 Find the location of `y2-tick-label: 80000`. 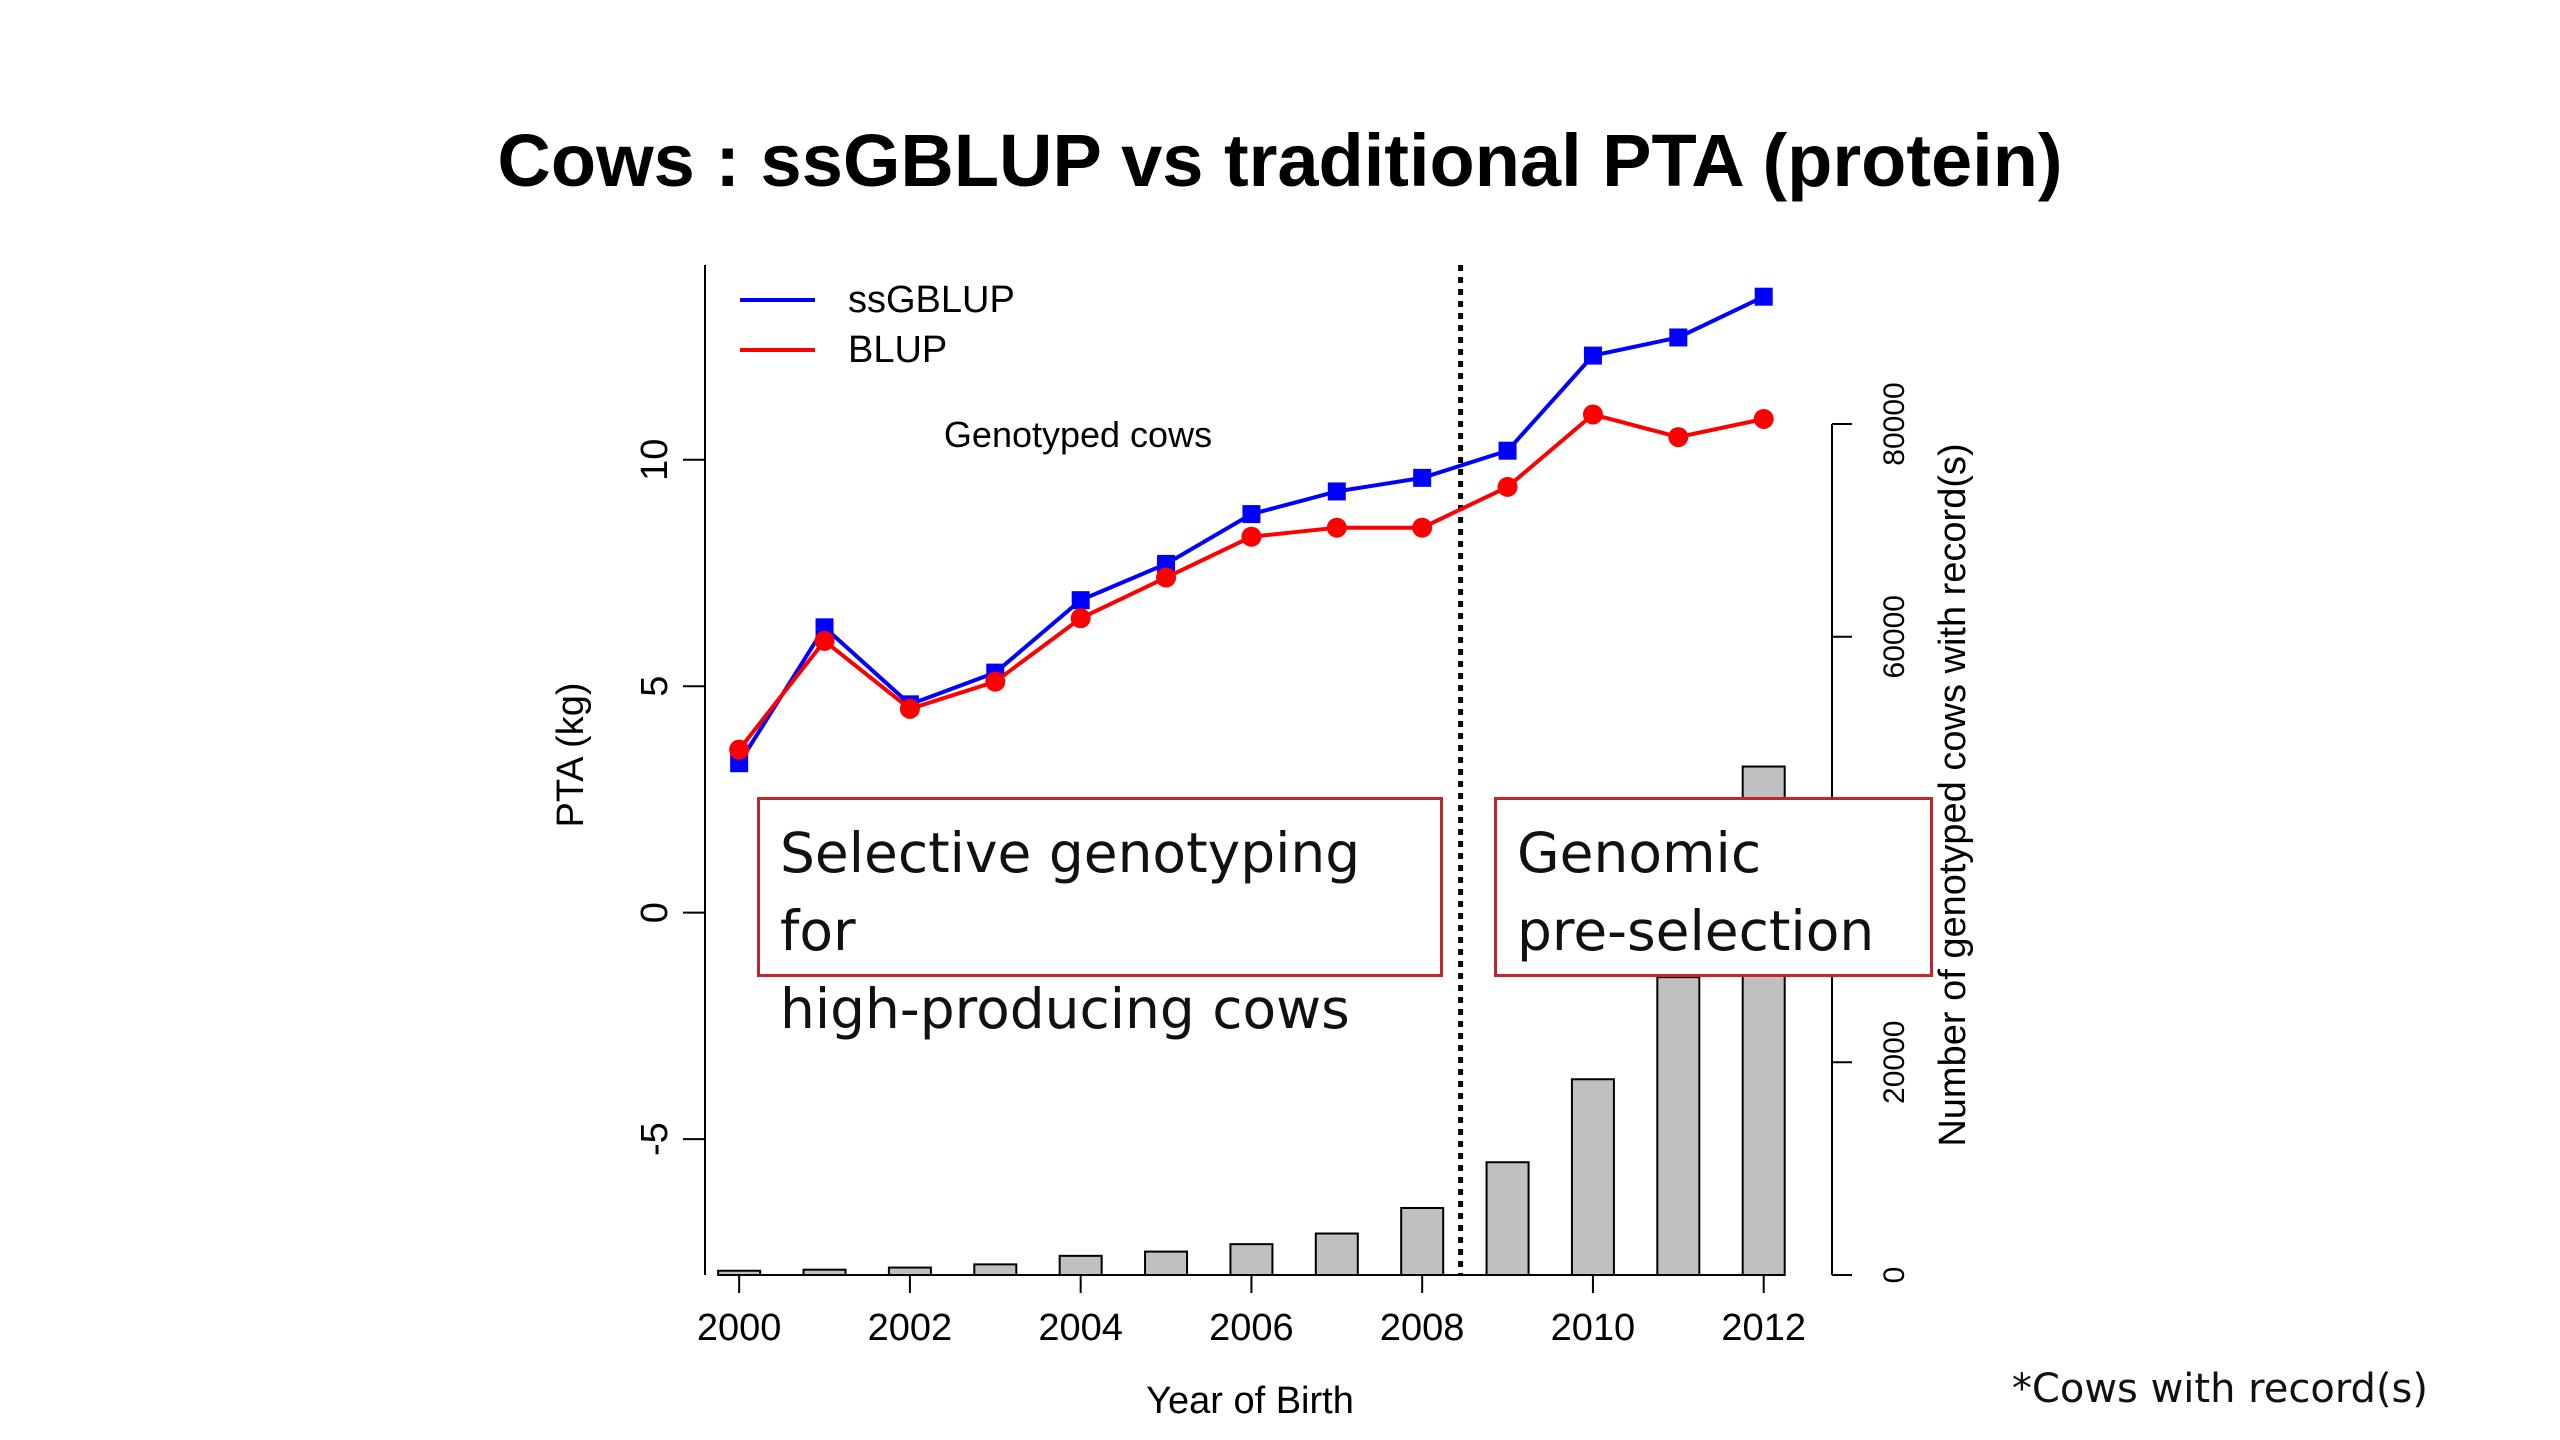

y2-tick-label: 80000 is located at coordinates (1894, 423).